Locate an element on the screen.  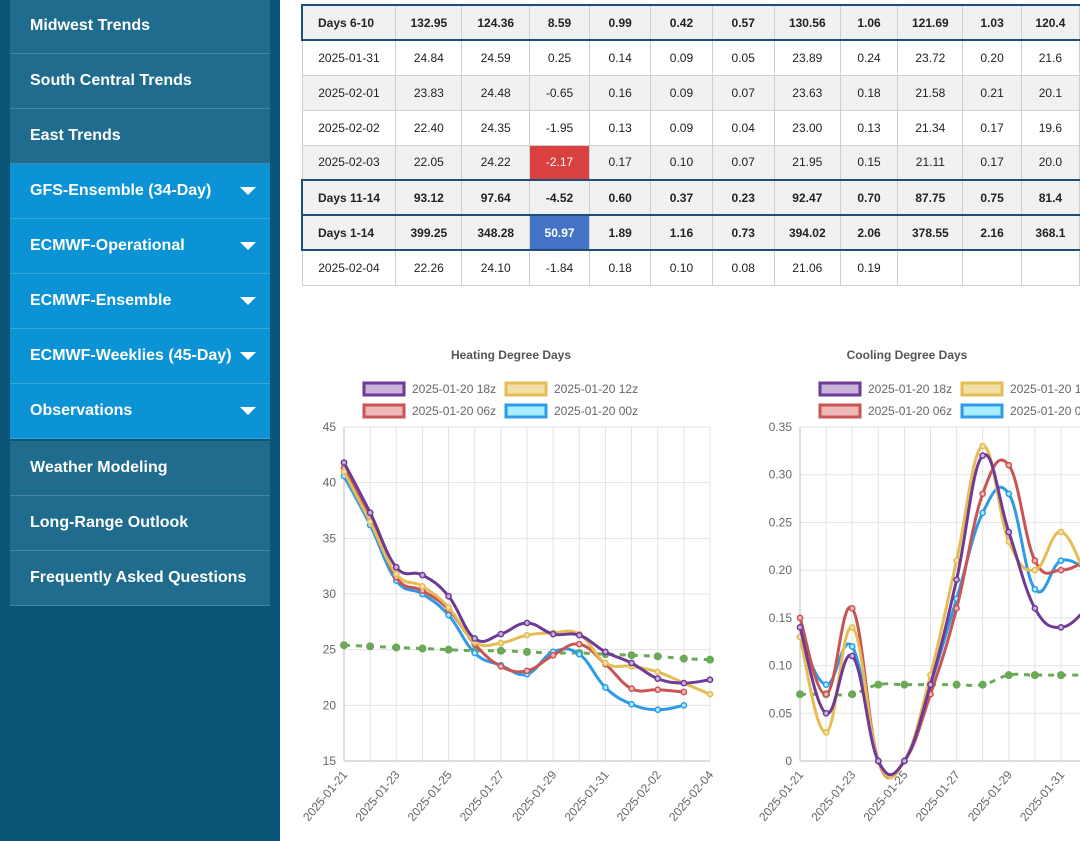
value-cell: 0.07 is located at coordinates (743, 92).